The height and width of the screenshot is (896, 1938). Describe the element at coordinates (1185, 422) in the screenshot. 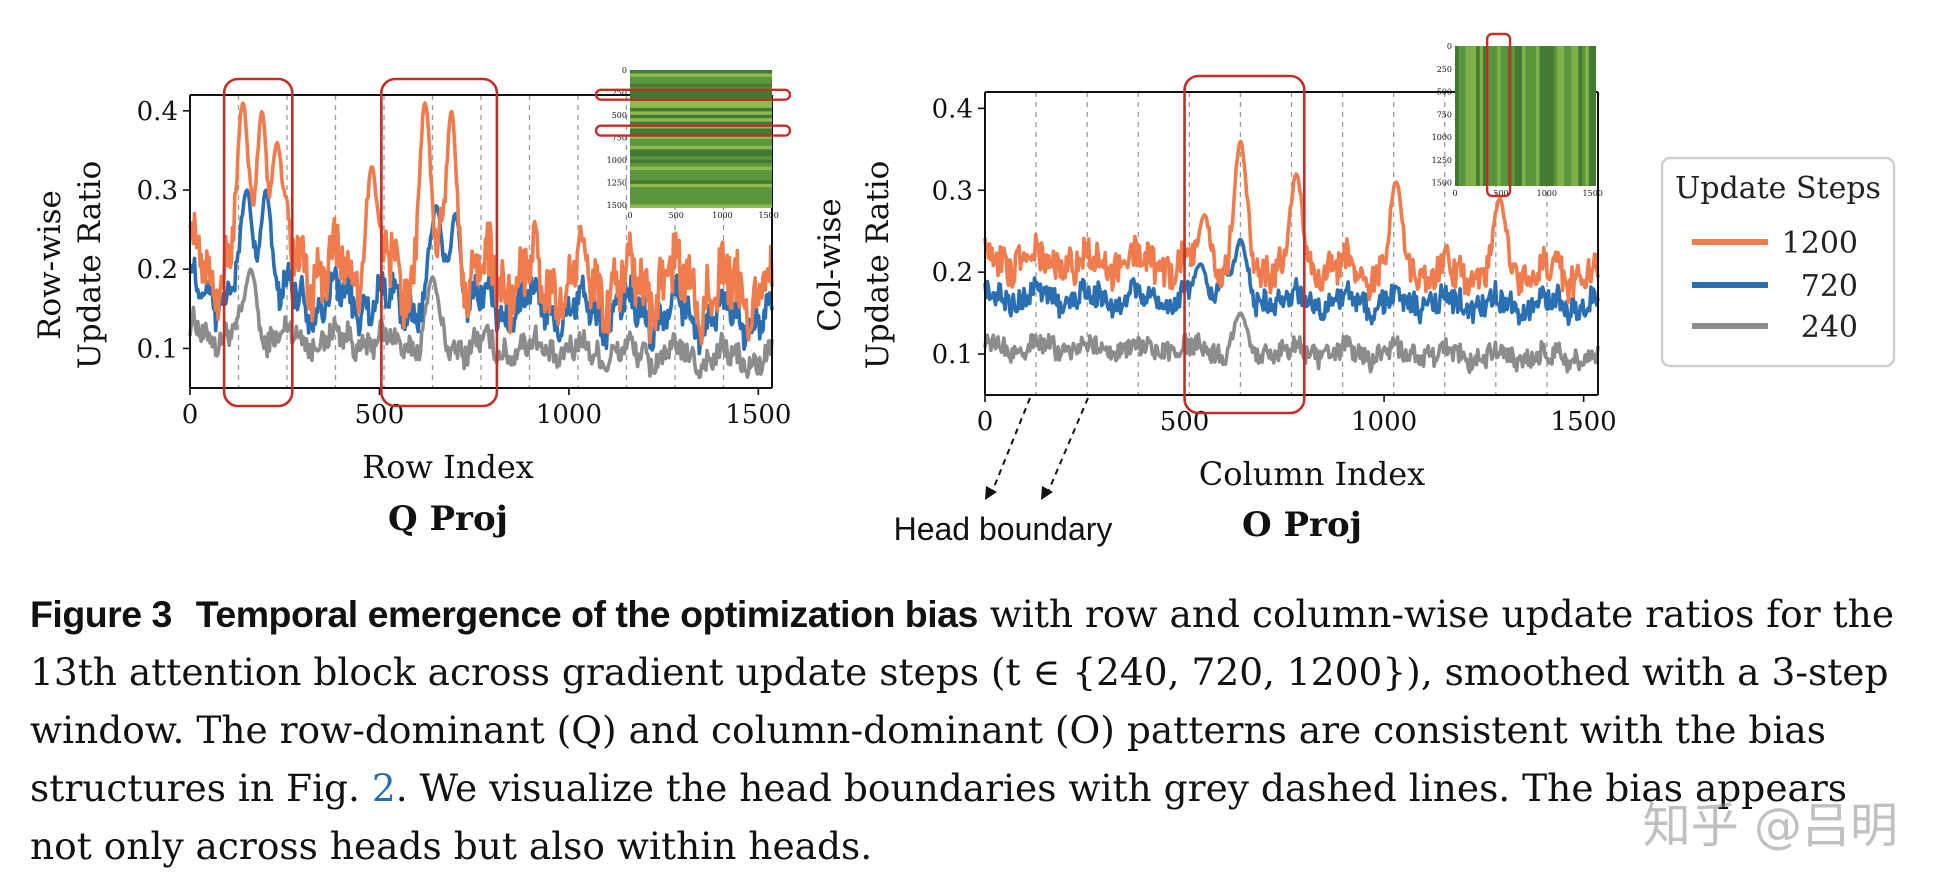

I see `o-x-tick-label: 500` at that location.